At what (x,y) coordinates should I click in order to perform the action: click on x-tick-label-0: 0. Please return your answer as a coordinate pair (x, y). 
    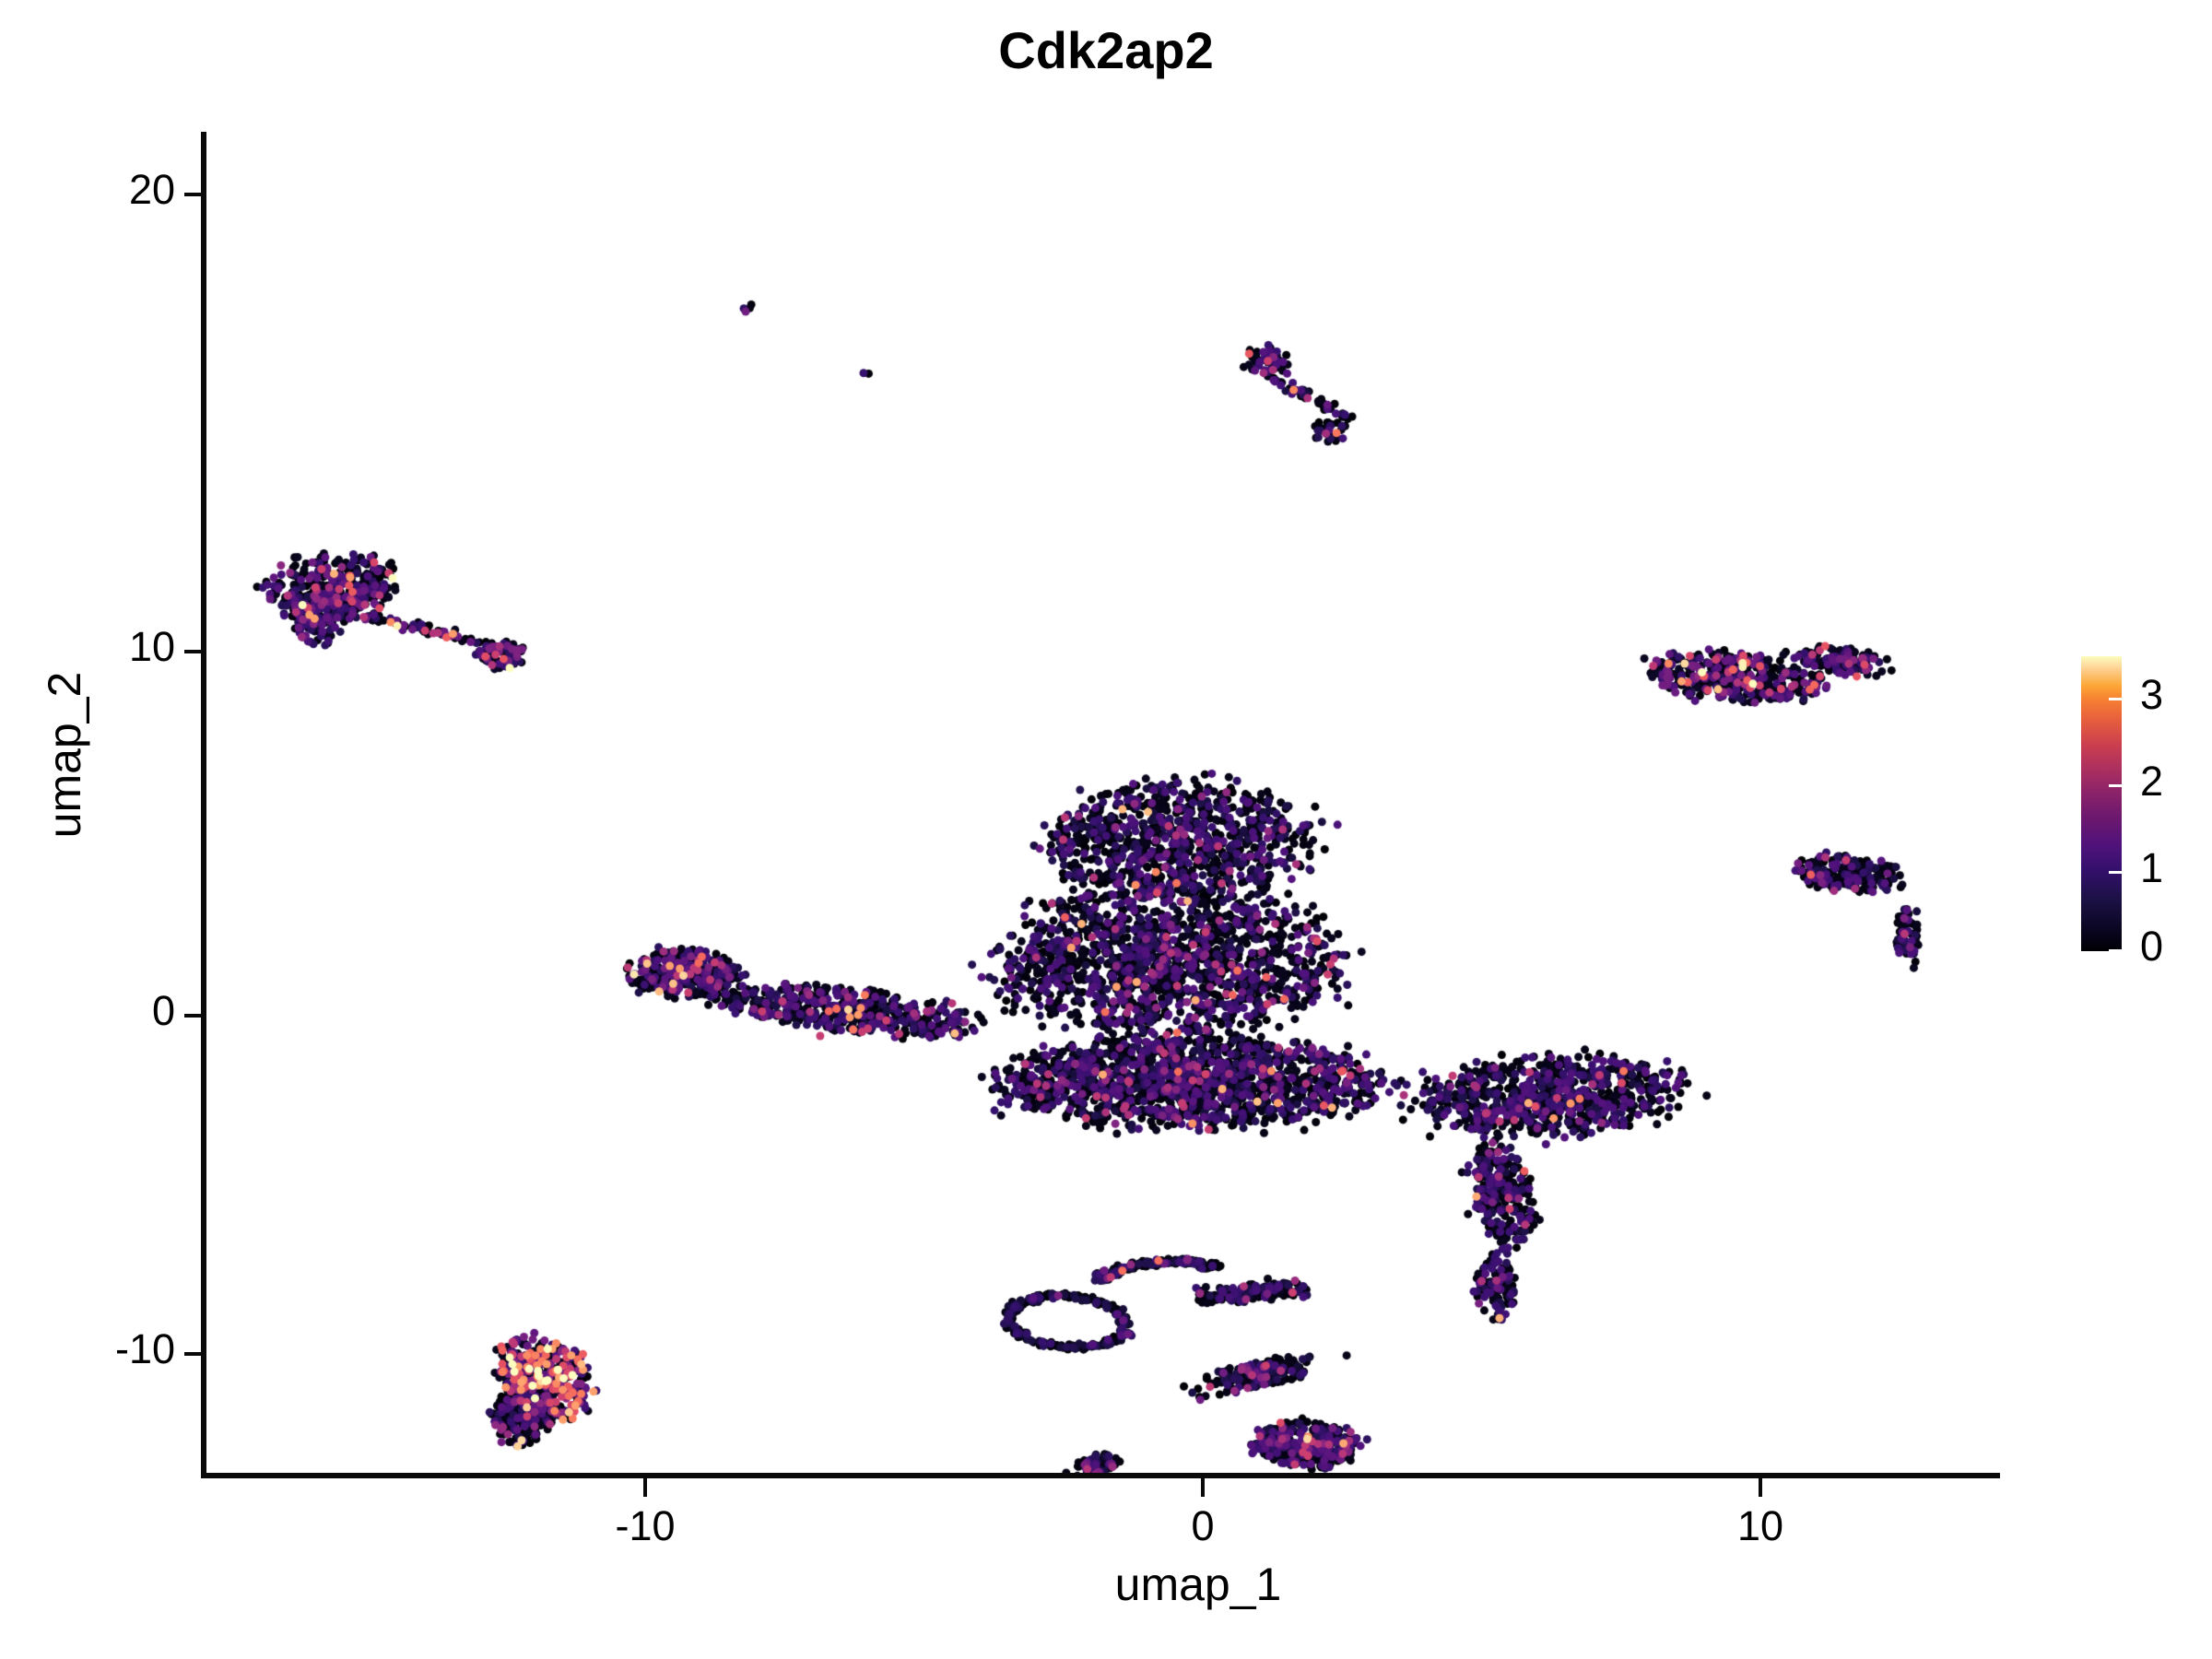
    Looking at the image, I should click on (1203, 1525).